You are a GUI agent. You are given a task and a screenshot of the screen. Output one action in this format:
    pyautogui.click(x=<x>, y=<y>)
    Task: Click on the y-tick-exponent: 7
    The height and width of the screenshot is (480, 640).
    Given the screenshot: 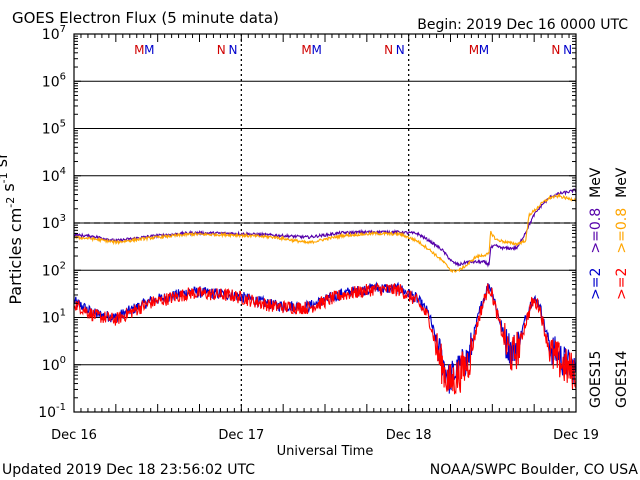 What is the action you would take?
    pyautogui.click(x=63, y=29)
    